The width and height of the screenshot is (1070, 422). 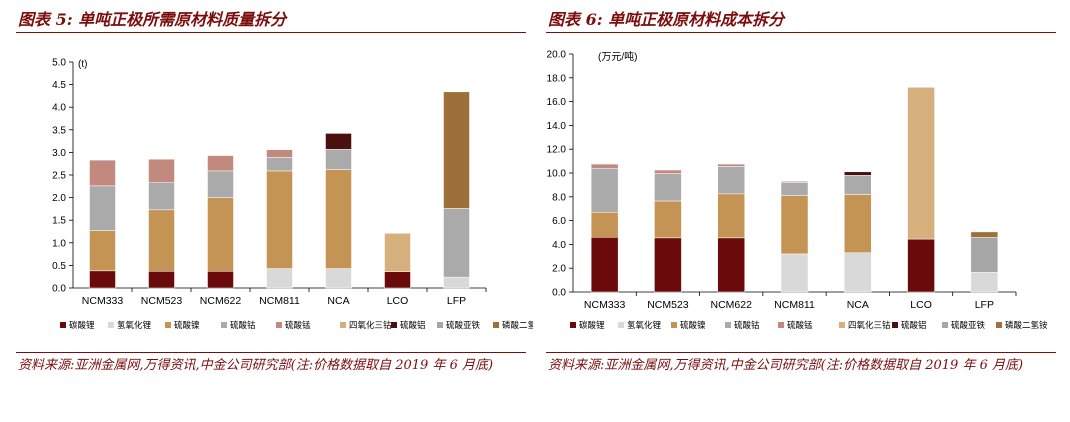 I want to click on legend-label: 硫酸铝, so click(x=413, y=325).